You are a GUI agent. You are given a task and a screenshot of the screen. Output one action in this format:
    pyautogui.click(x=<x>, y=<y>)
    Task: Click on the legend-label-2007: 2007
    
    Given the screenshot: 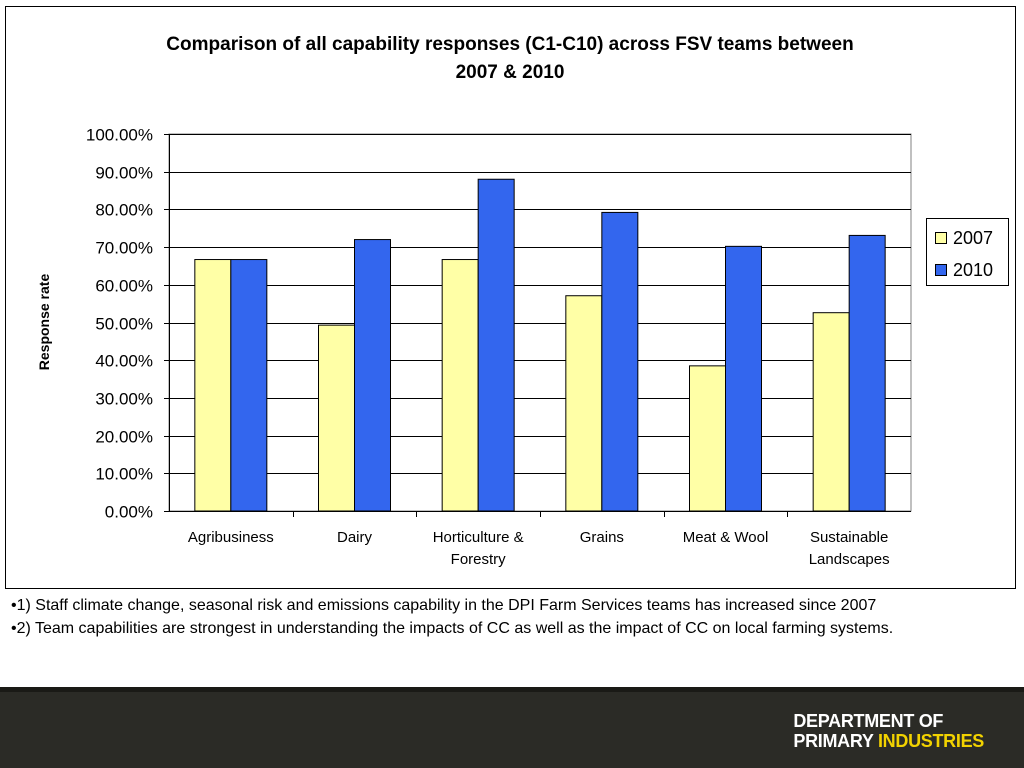 What is the action you would take?
    pyautogui.click(x=973, y=237)
    